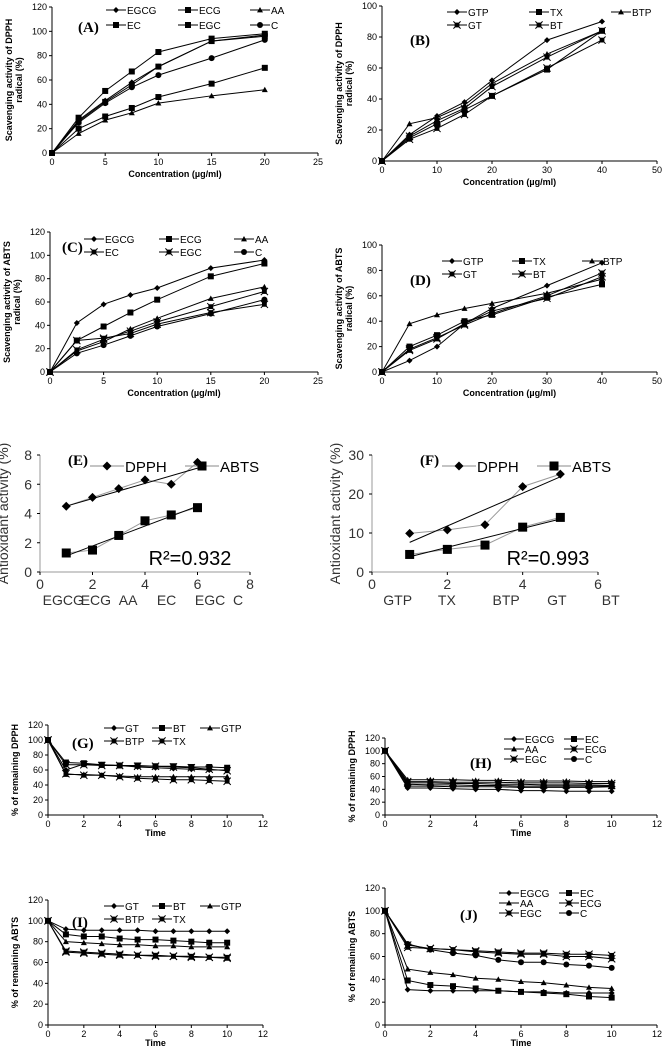 The height and width of the screenshot is (1062, 669). I want to click on x-tick-label: 40, so click(602, 170).